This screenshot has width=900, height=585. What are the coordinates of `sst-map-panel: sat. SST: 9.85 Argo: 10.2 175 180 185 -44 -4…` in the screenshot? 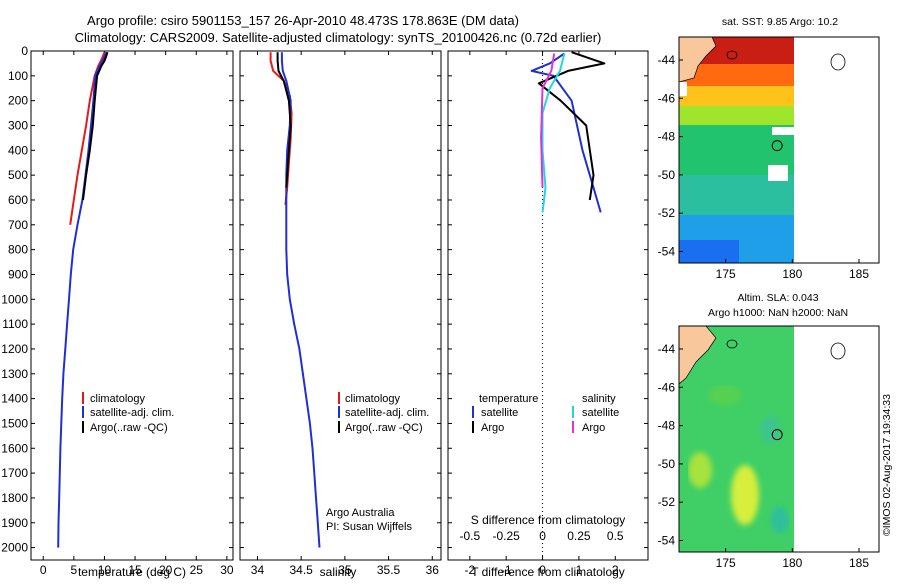 It's located at (769, 148).